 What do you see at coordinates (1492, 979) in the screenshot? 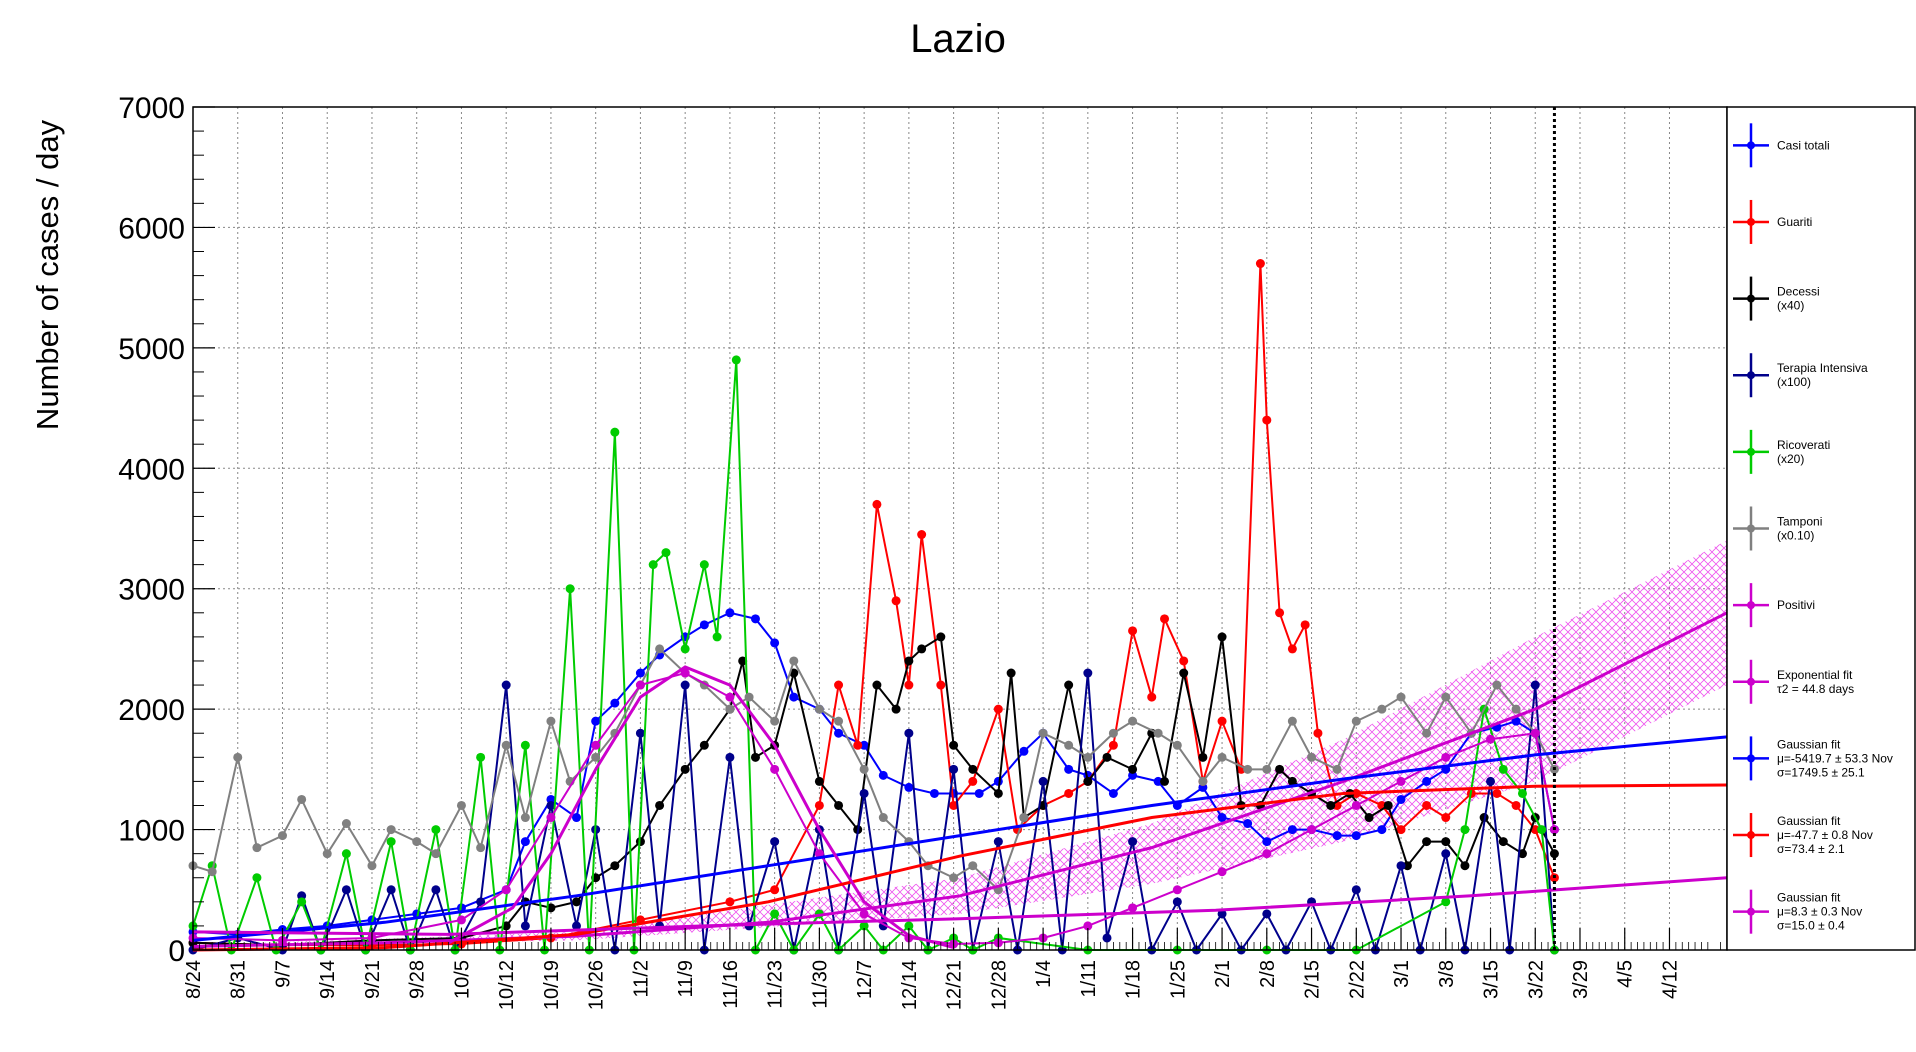
I see `x-tick-label: 3/15` at bounding box center [1492, 979].